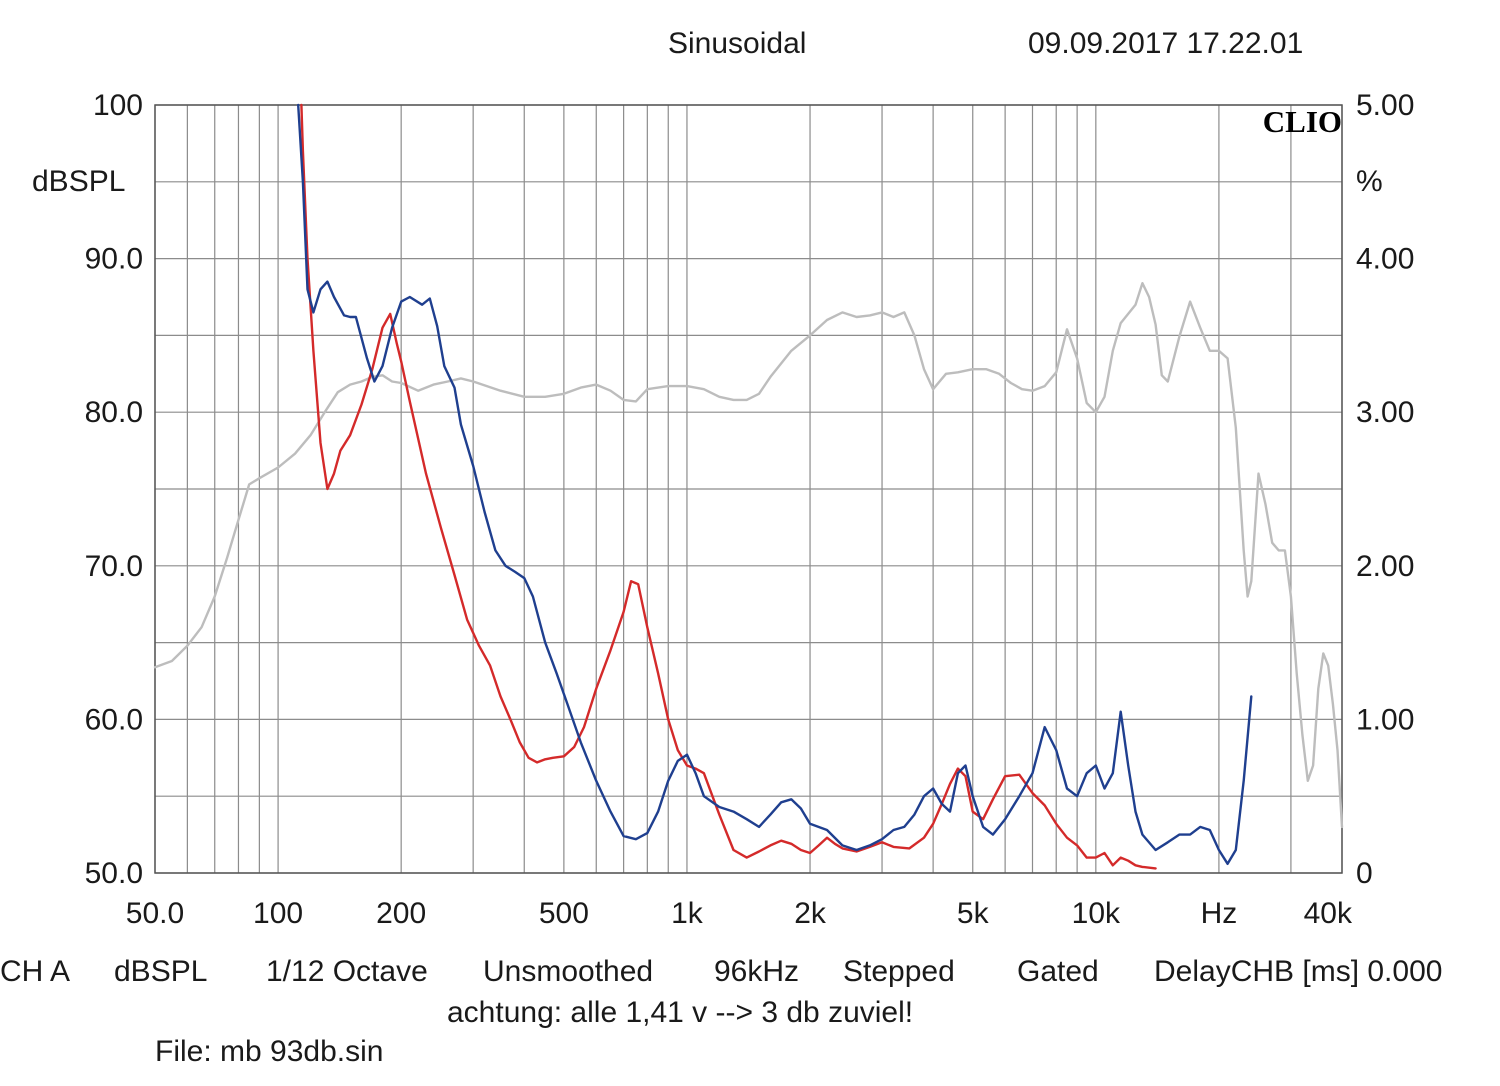 This screenshot has width=1500, height=1086. What do you see at coordinates (1369, 181) in the screenshot?
I see `y2-axis-unit-label: %` at bounding box center [1369, 181].